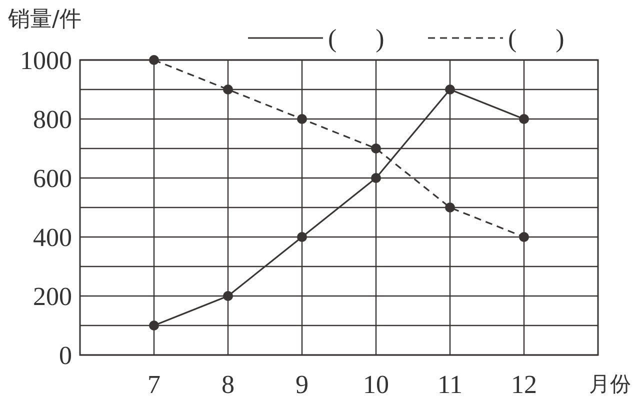 The width and height of the screenshot is (635, 397). What do you see at coordinates (610, 384) in the screenshot?
I see `x-axis-title: 月份` at bounding box center [610, 384].